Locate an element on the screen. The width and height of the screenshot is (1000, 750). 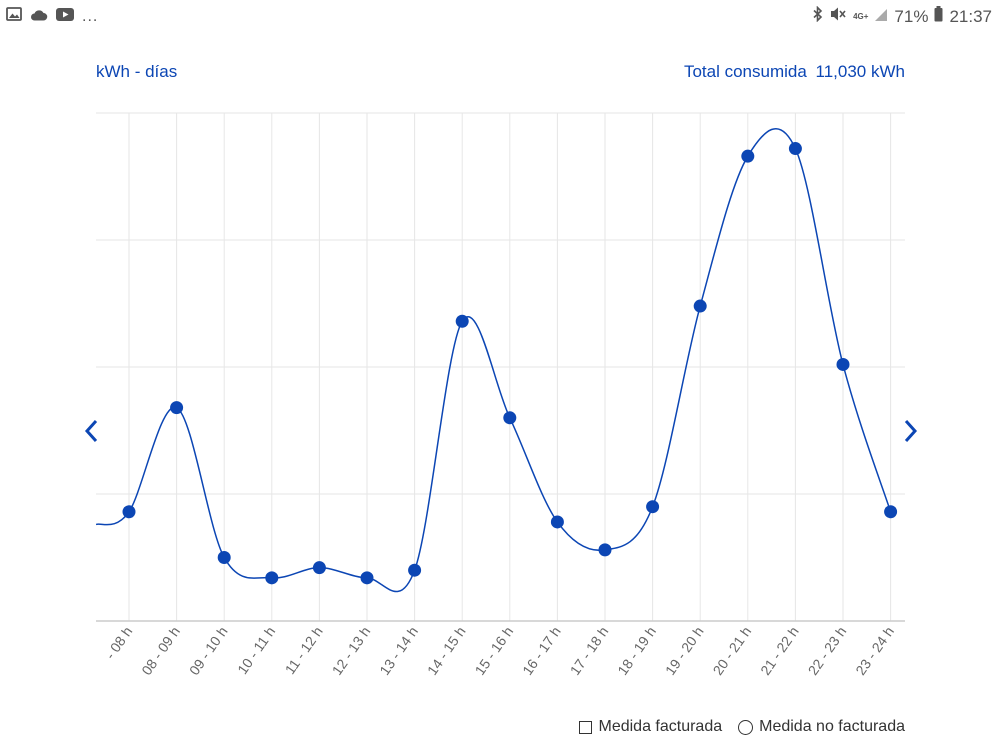
total-consumption: Total consumida 11,030 kWh is located at coordinates (792, 72).